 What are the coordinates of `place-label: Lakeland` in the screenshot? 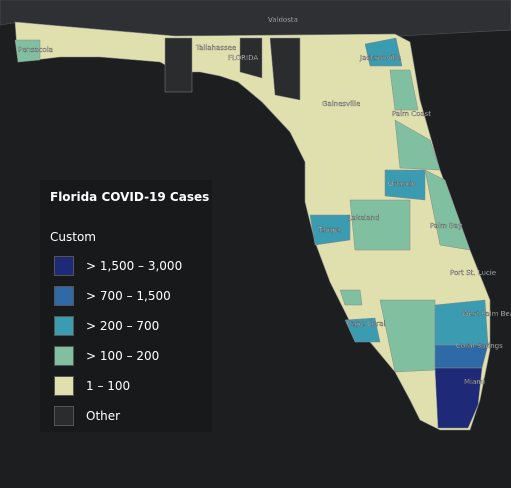 It's located at (363, 218).